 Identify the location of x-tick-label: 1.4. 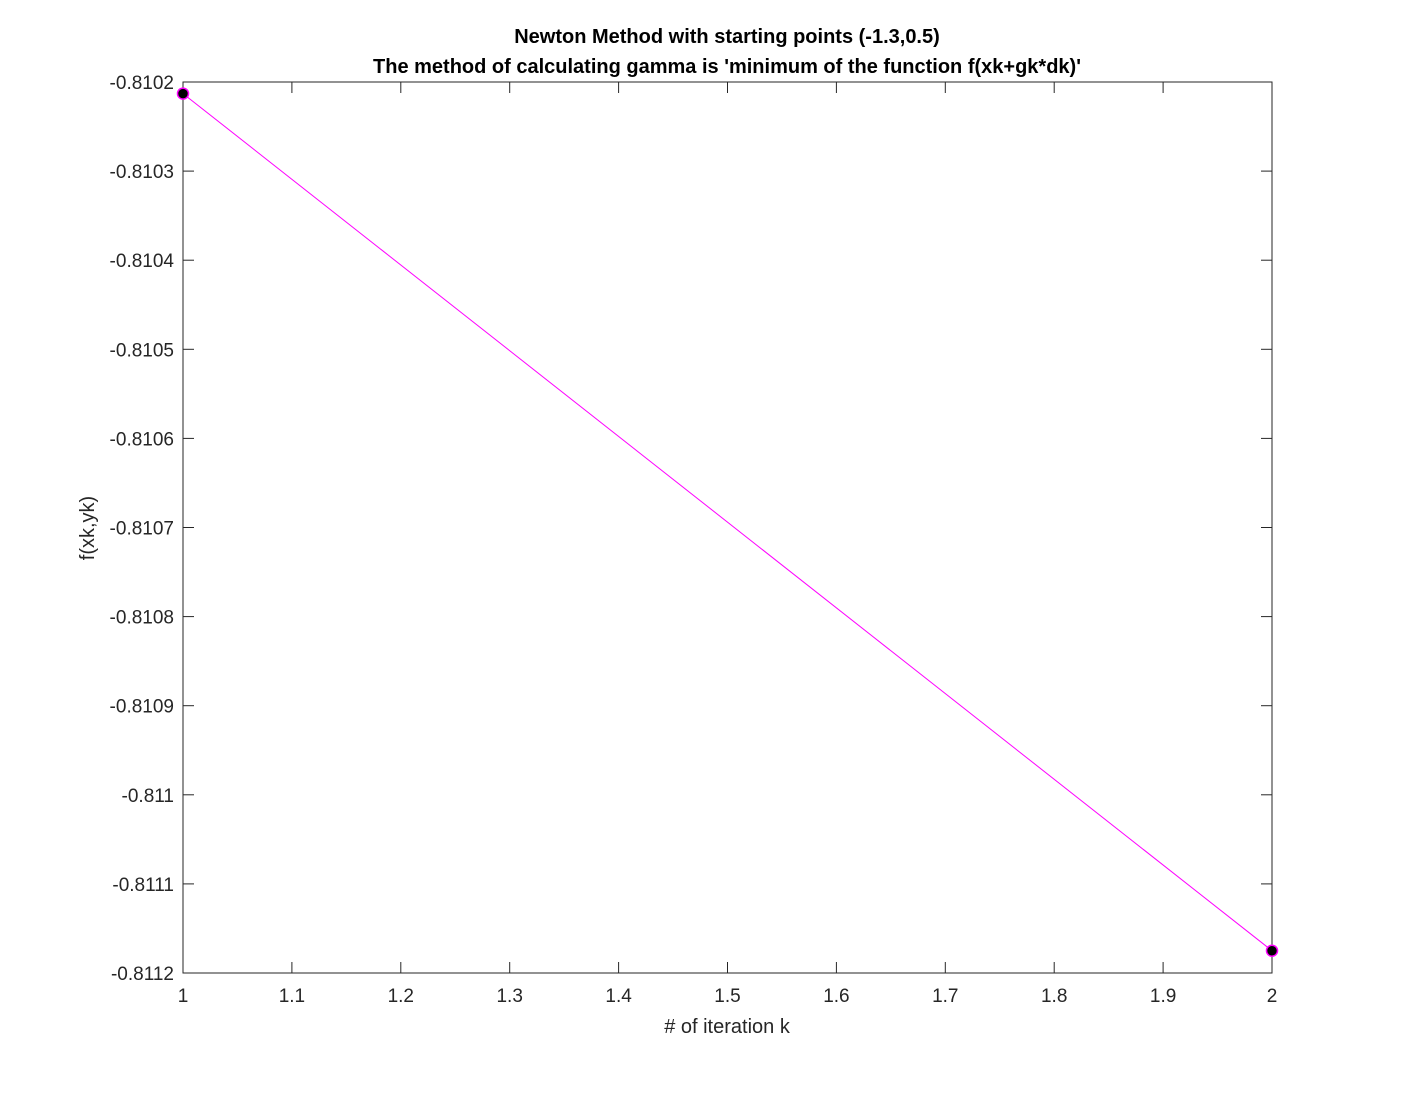
(618, 996).